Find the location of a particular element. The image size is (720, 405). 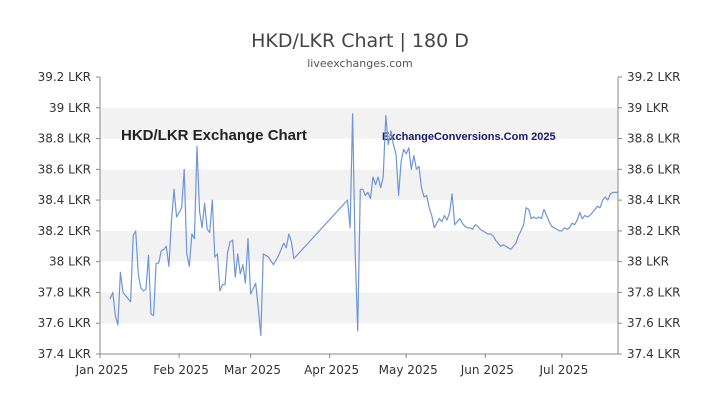

x-tick-label: Feb 2025 is located at coordinates (181, 370).